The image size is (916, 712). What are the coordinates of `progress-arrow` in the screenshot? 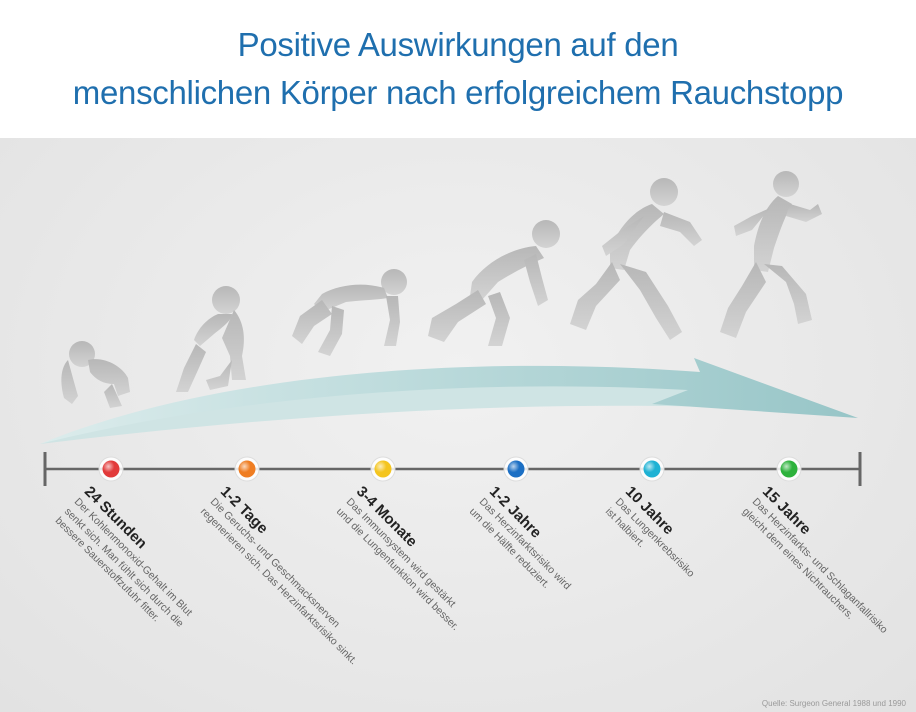 It's located at (449, 401).